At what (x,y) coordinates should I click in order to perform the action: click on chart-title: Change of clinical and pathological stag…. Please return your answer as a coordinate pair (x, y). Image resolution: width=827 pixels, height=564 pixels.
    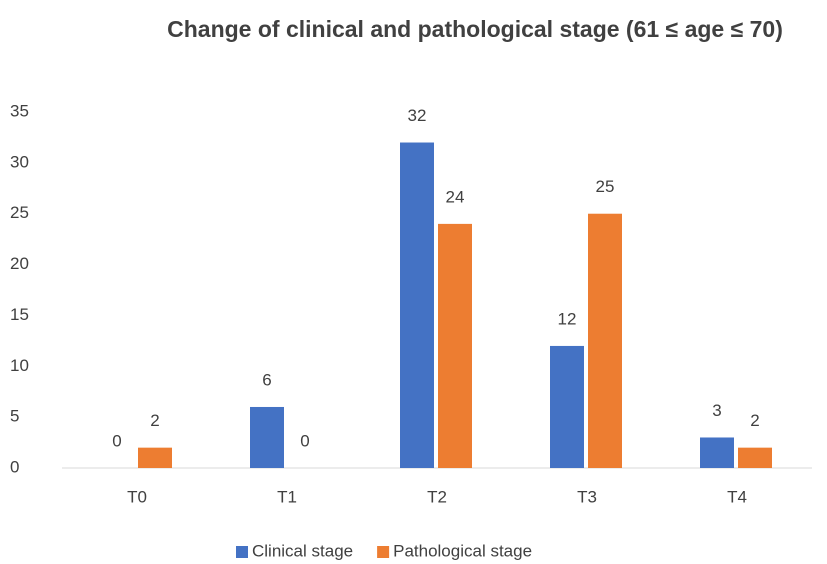
    Looking at the image, I should click on (475, 29).